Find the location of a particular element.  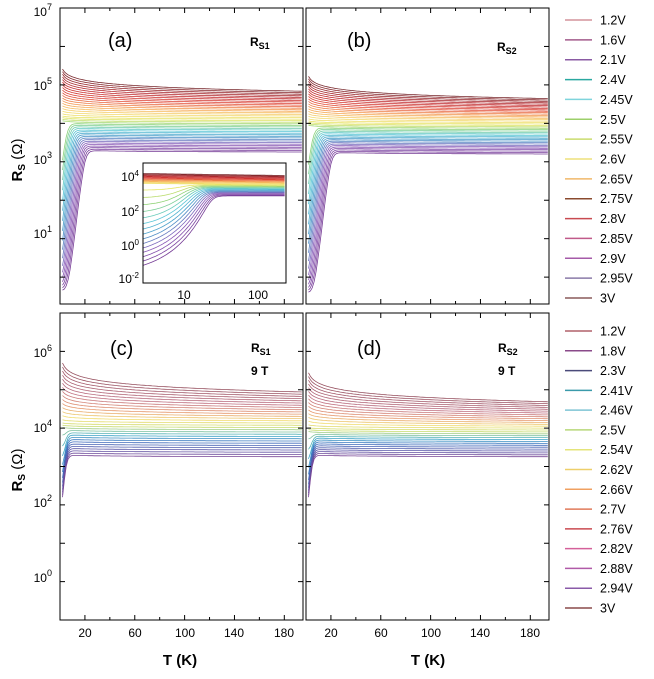

legend-entry-label: 2.76V is located at coordinates (616, 529).